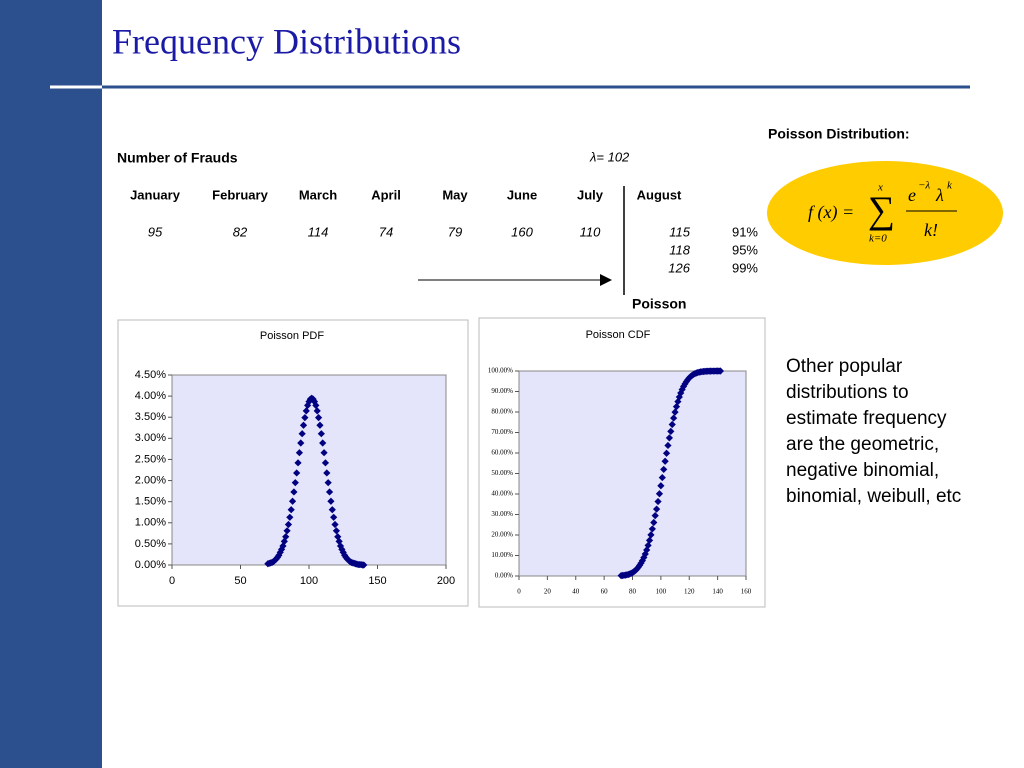  What do you see at coordinates (318, 231) in the screenshot?
I see `count: 114` at bounding box center [318, 231].